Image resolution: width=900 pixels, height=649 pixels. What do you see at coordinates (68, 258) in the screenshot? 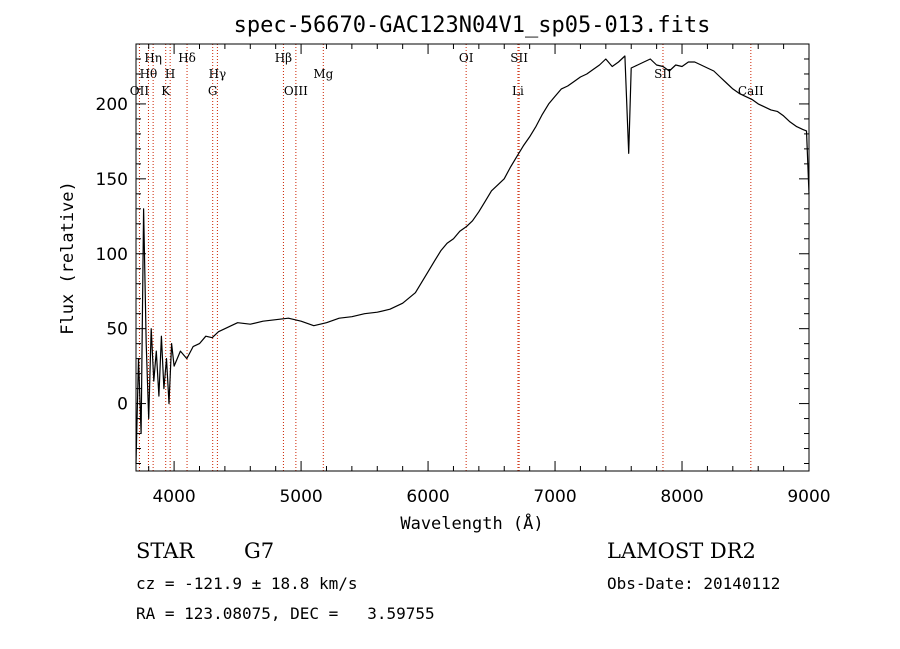
I see `y-axis-label: Flux (relative)` at bounding box center [68, 258].